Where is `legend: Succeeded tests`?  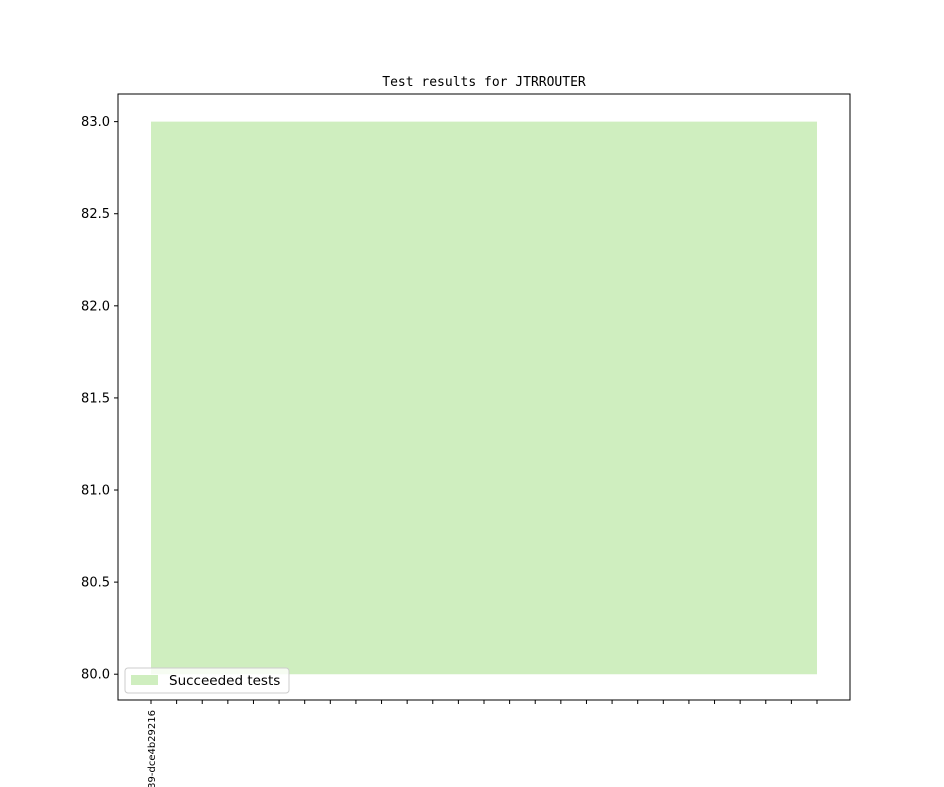 legend: Succeeded tests is located at coordinates (207, 680).